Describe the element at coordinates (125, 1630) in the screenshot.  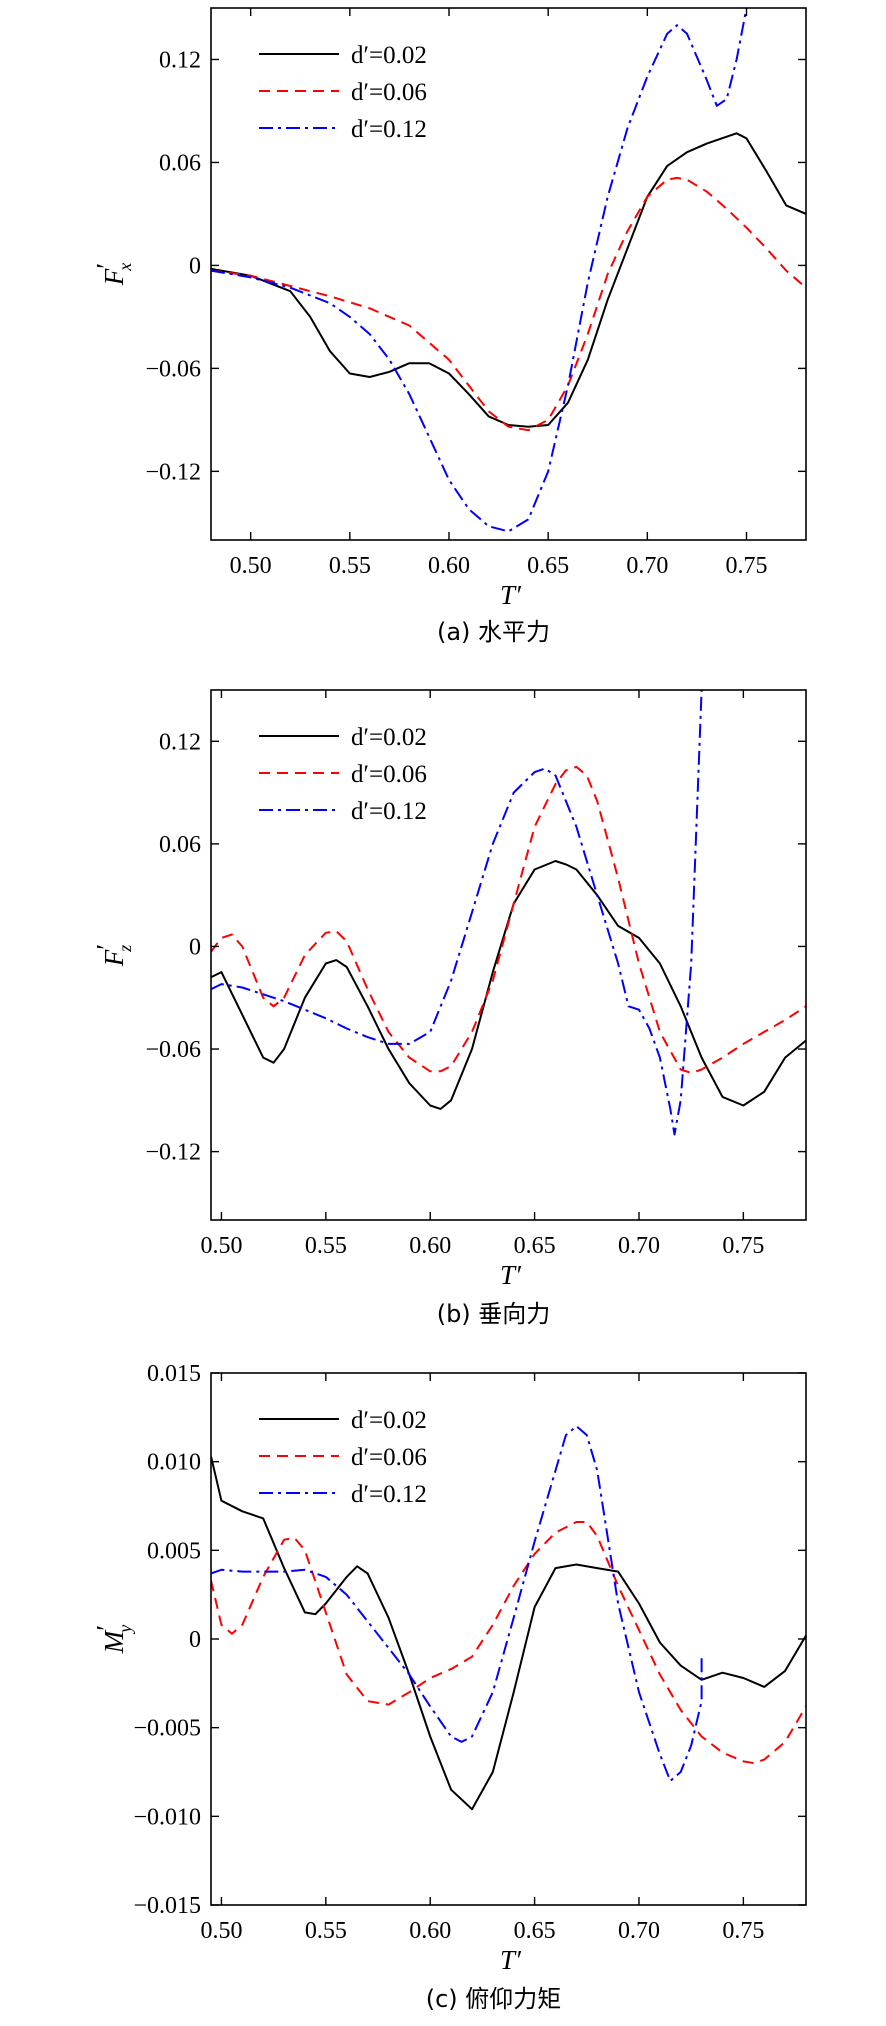
I see `y-axis-title-sub: y` at that location.